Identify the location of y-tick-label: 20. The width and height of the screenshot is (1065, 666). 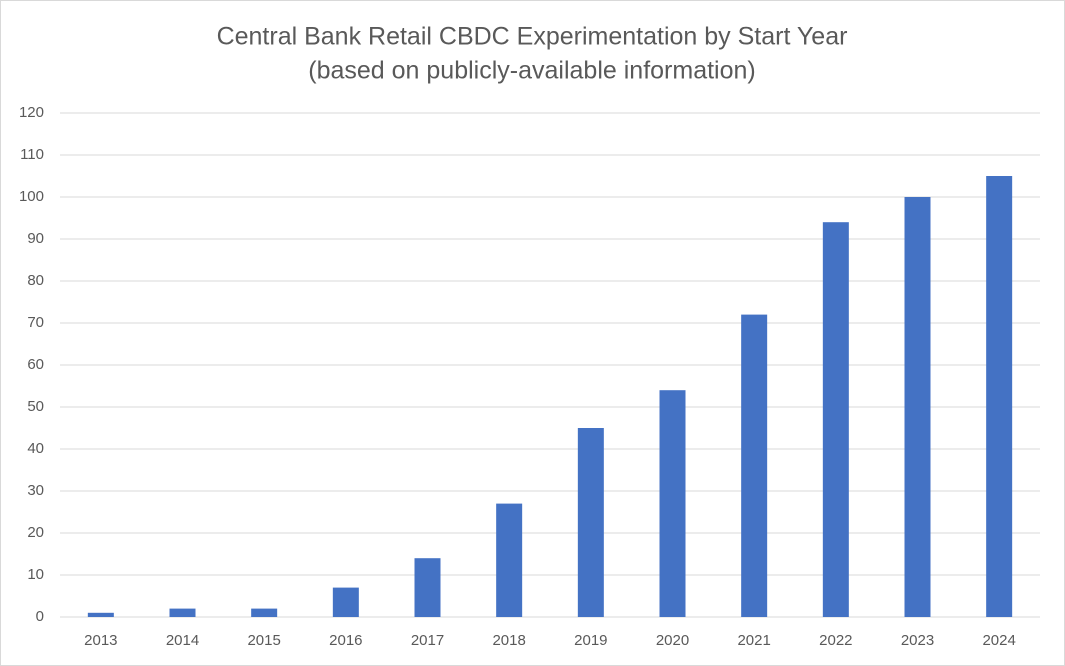
(35, 532).